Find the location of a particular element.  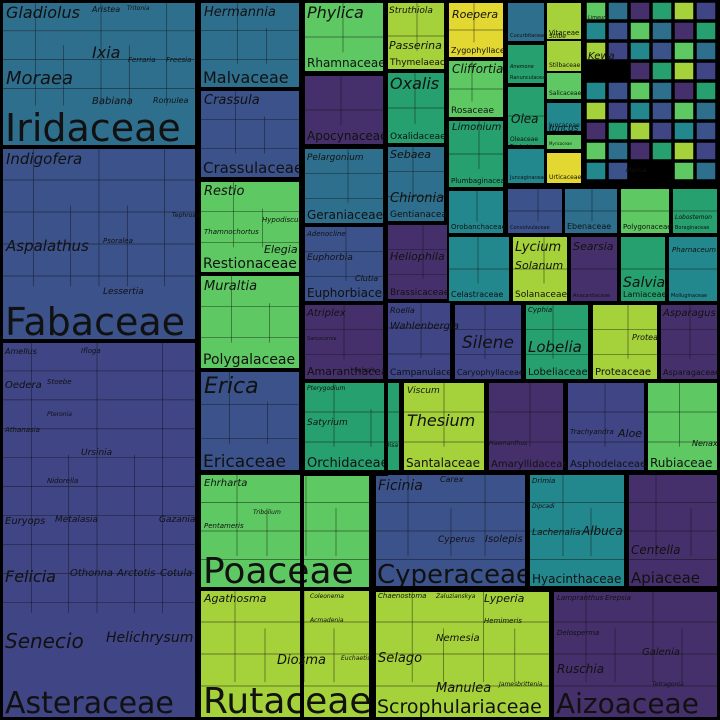

genus-label-euphorbia: Euphorbia is located at coordinates (330, 258).